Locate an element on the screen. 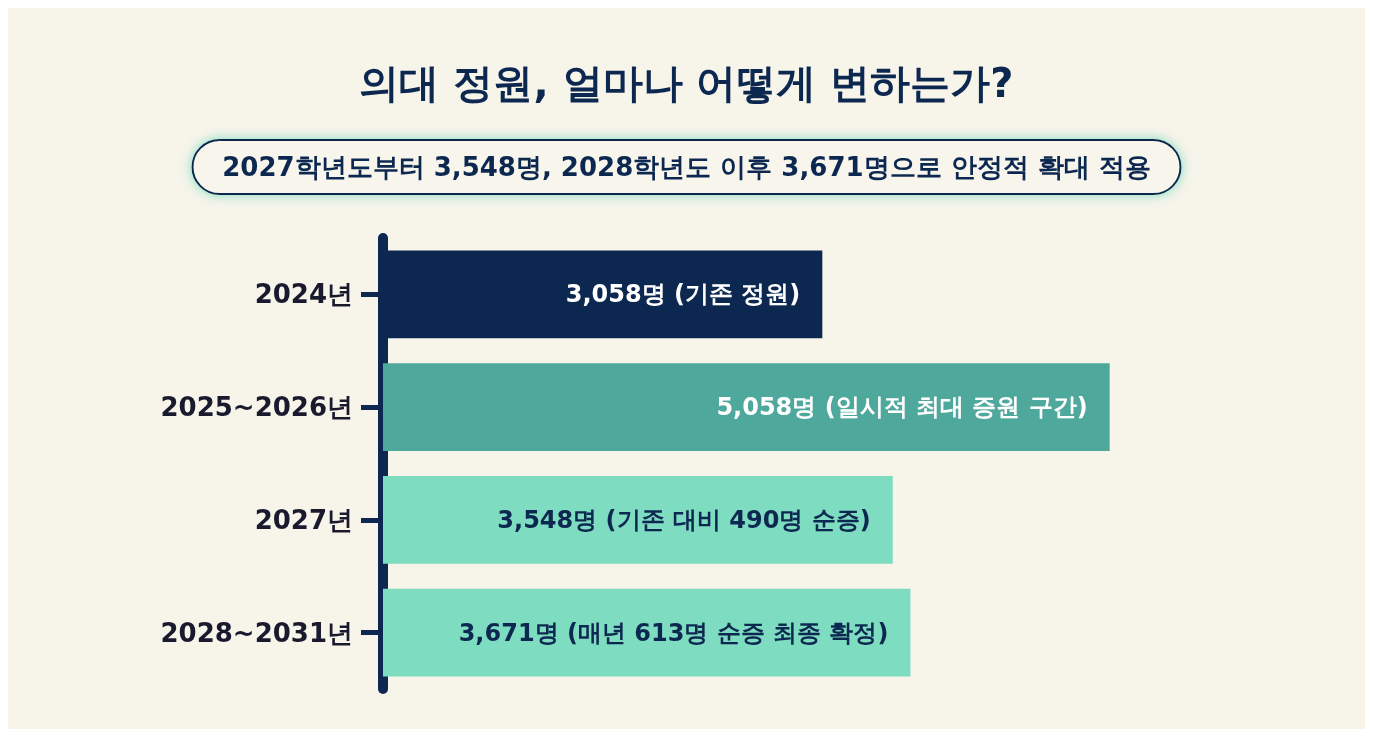 Image resolution: width=1373 pixels, height=737 pixels. y-tick-label: 2028~2031년 is located at coordinates (256, 632).